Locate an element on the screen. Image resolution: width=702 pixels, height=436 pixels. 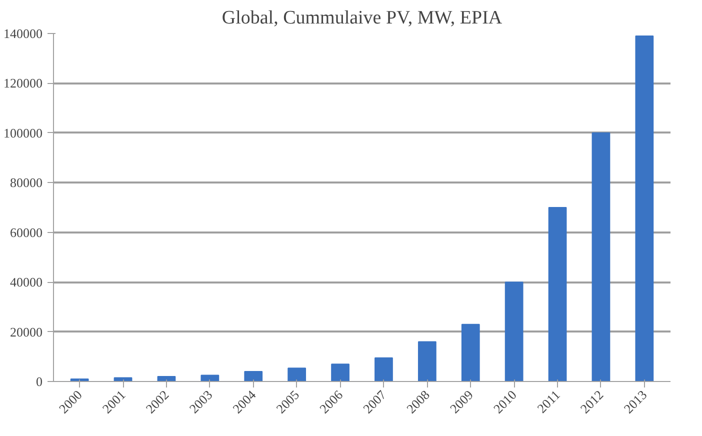
y-tick-label: 120000 is located at coordinates (23, 83).